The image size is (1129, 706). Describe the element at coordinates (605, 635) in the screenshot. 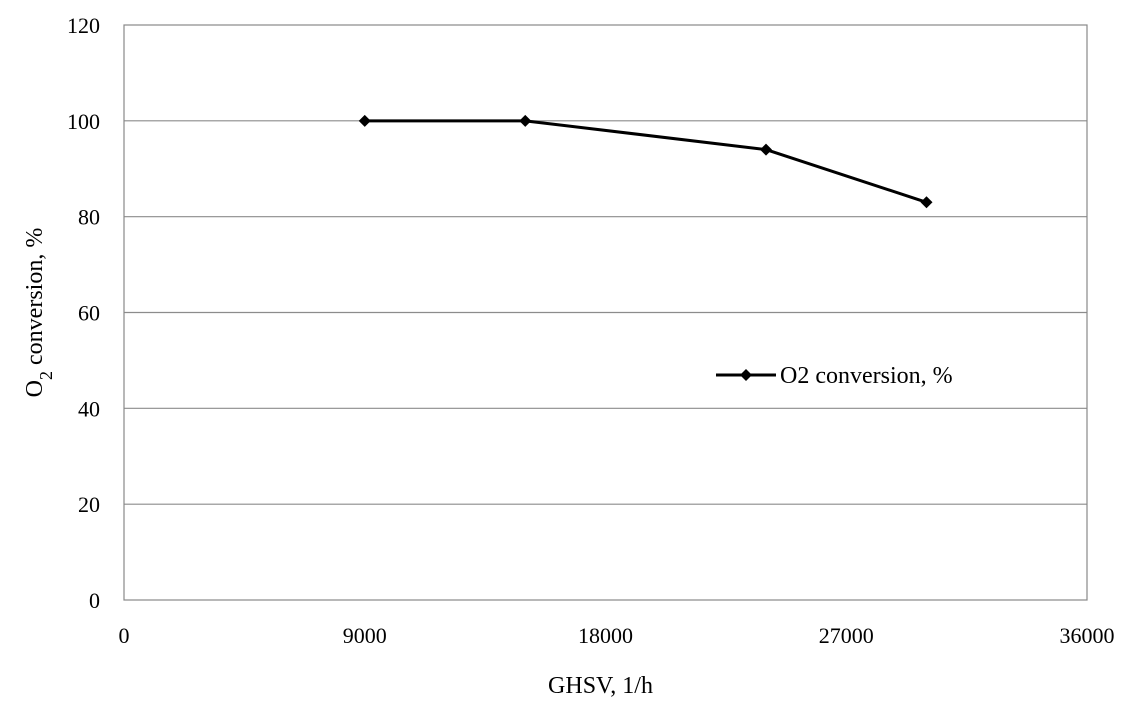

I see `x-tick-label: 18000` at that location.